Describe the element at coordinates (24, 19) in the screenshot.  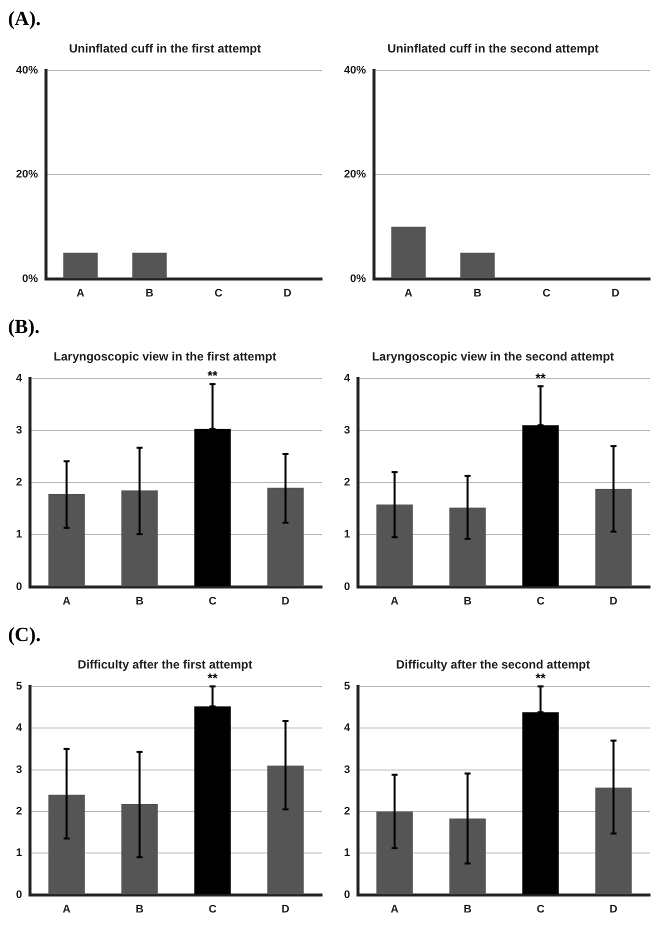
I see `text: (A).` at that location.